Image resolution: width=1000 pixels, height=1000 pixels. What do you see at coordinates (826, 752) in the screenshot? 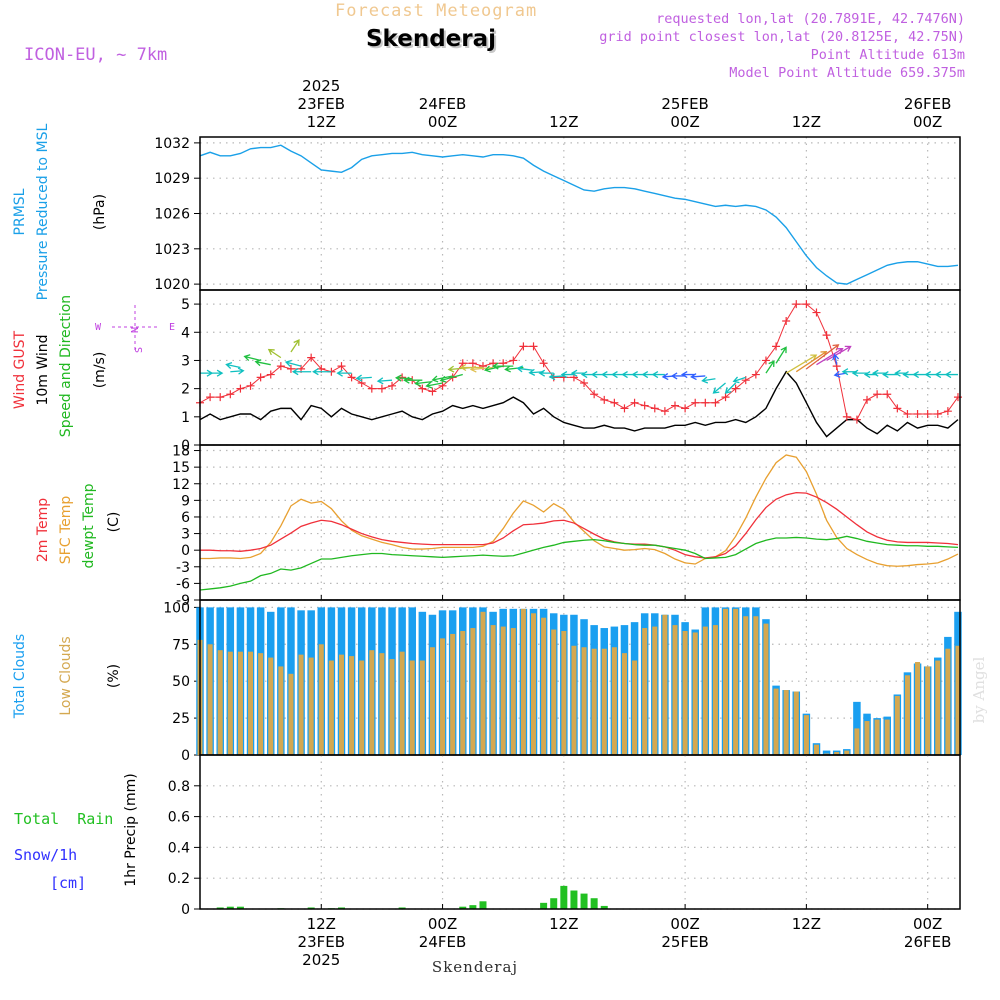
I see `total-cloud-bar` at bounding box center [826, 752].